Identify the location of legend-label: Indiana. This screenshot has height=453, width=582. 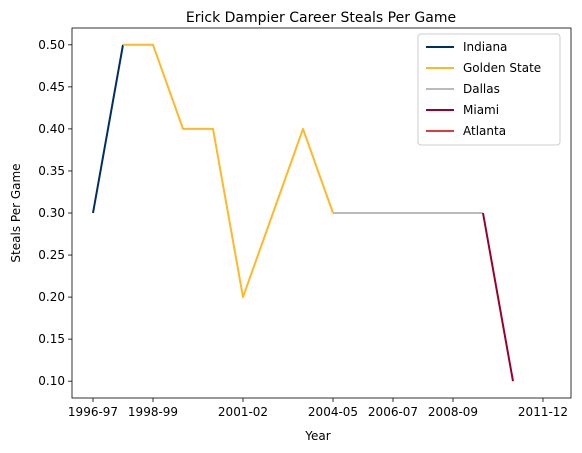
(485, 47).